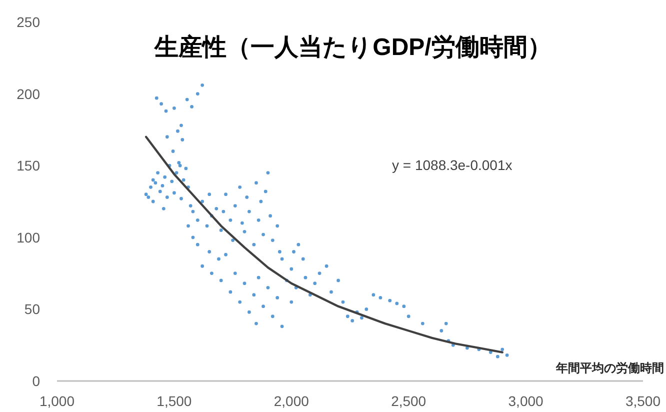  I want to click on y-tick-label: 50, so click(32, 309).